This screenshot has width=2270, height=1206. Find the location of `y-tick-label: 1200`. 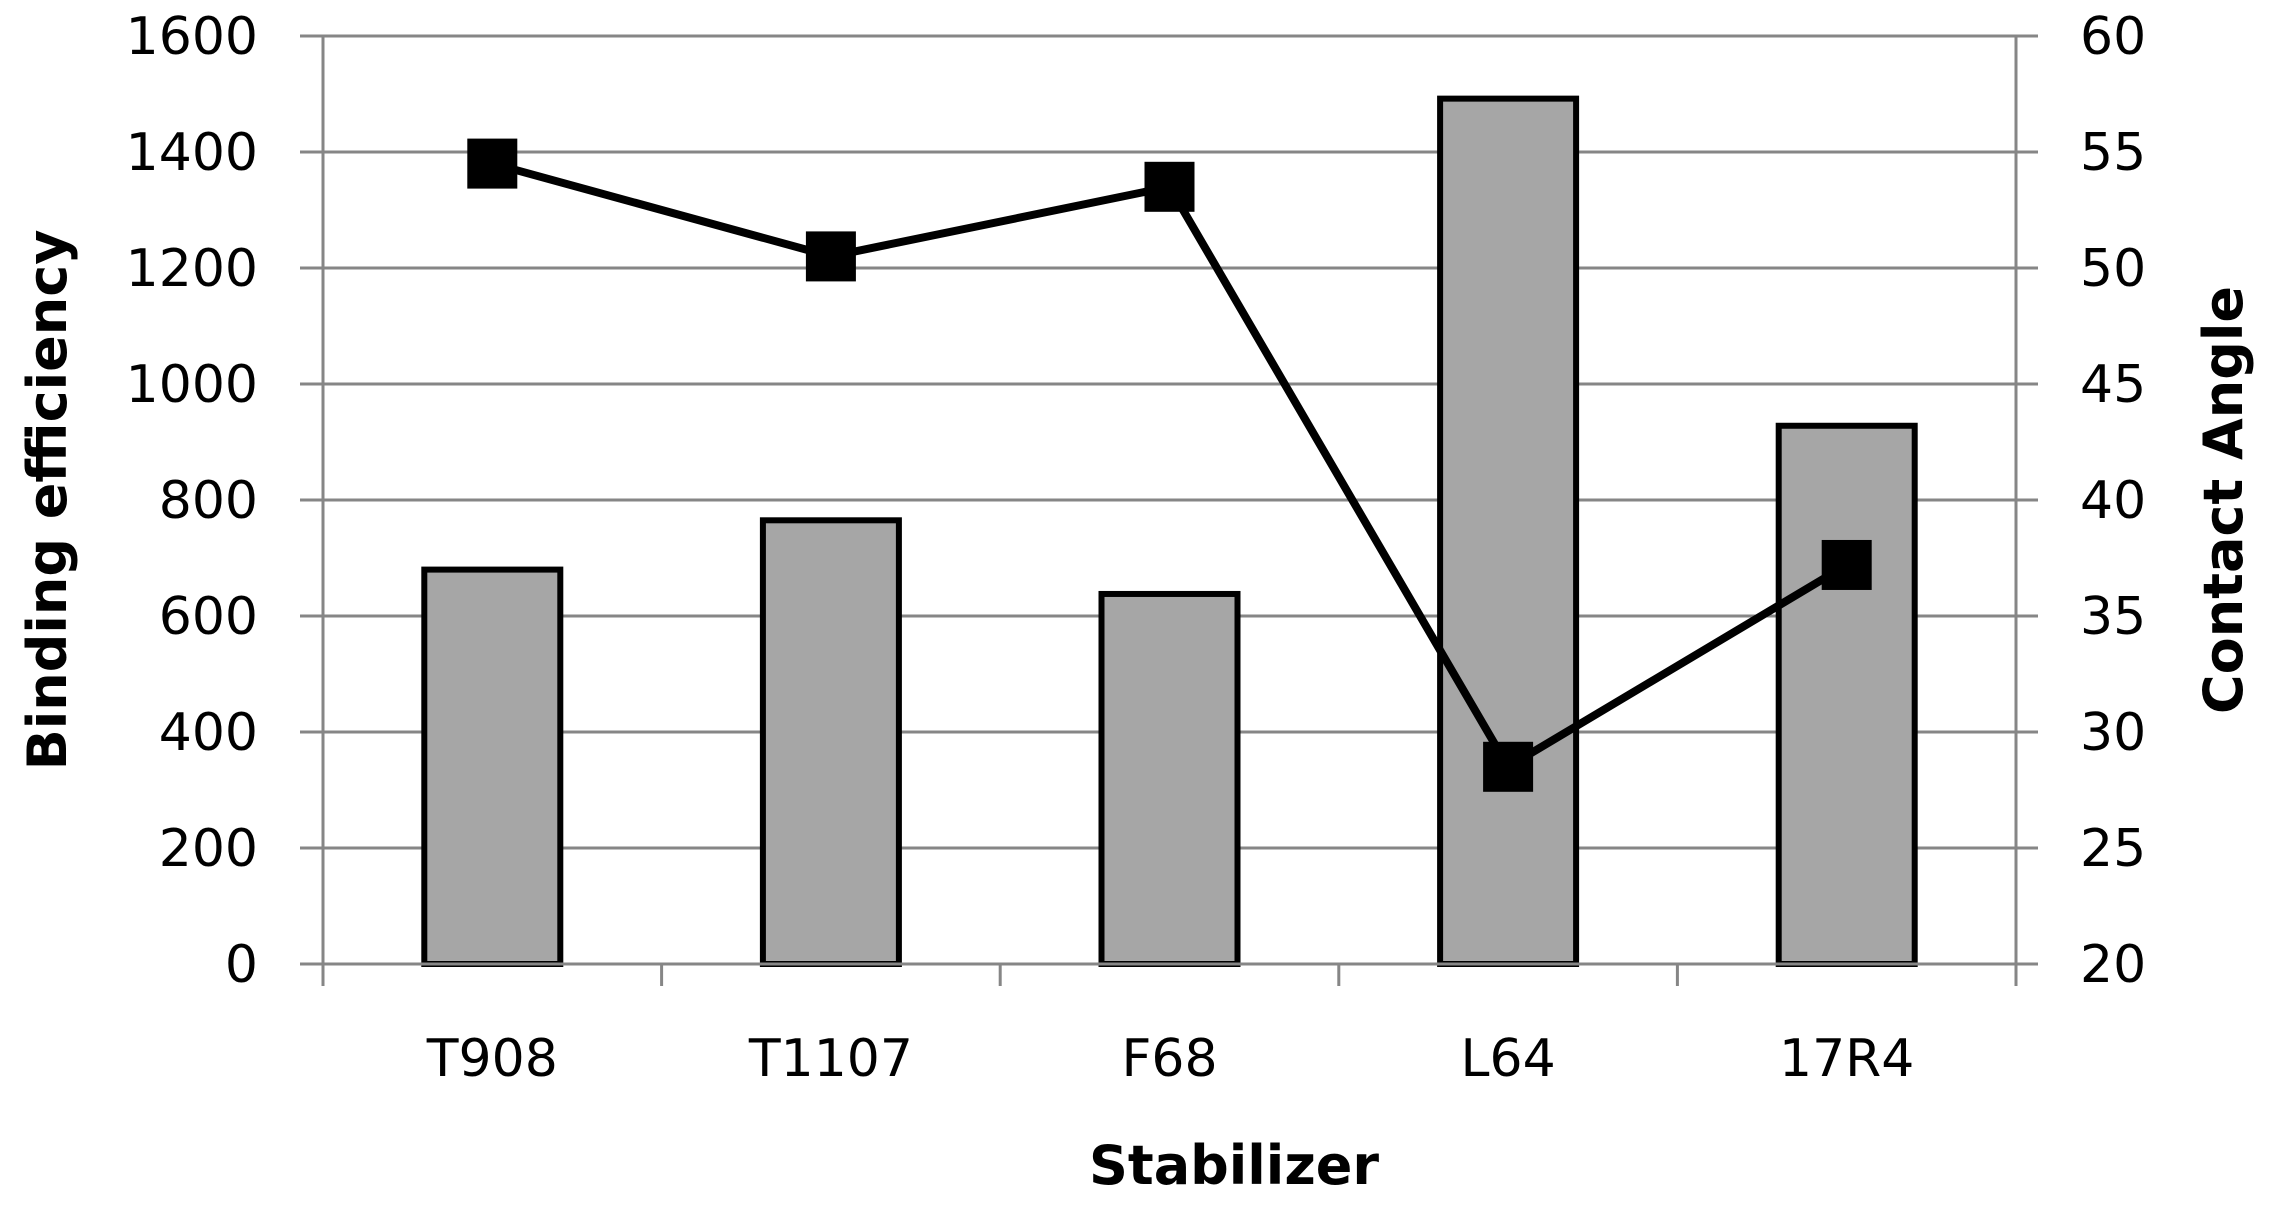

y-tick-label: 1200 is located at coordinates (192, 269).